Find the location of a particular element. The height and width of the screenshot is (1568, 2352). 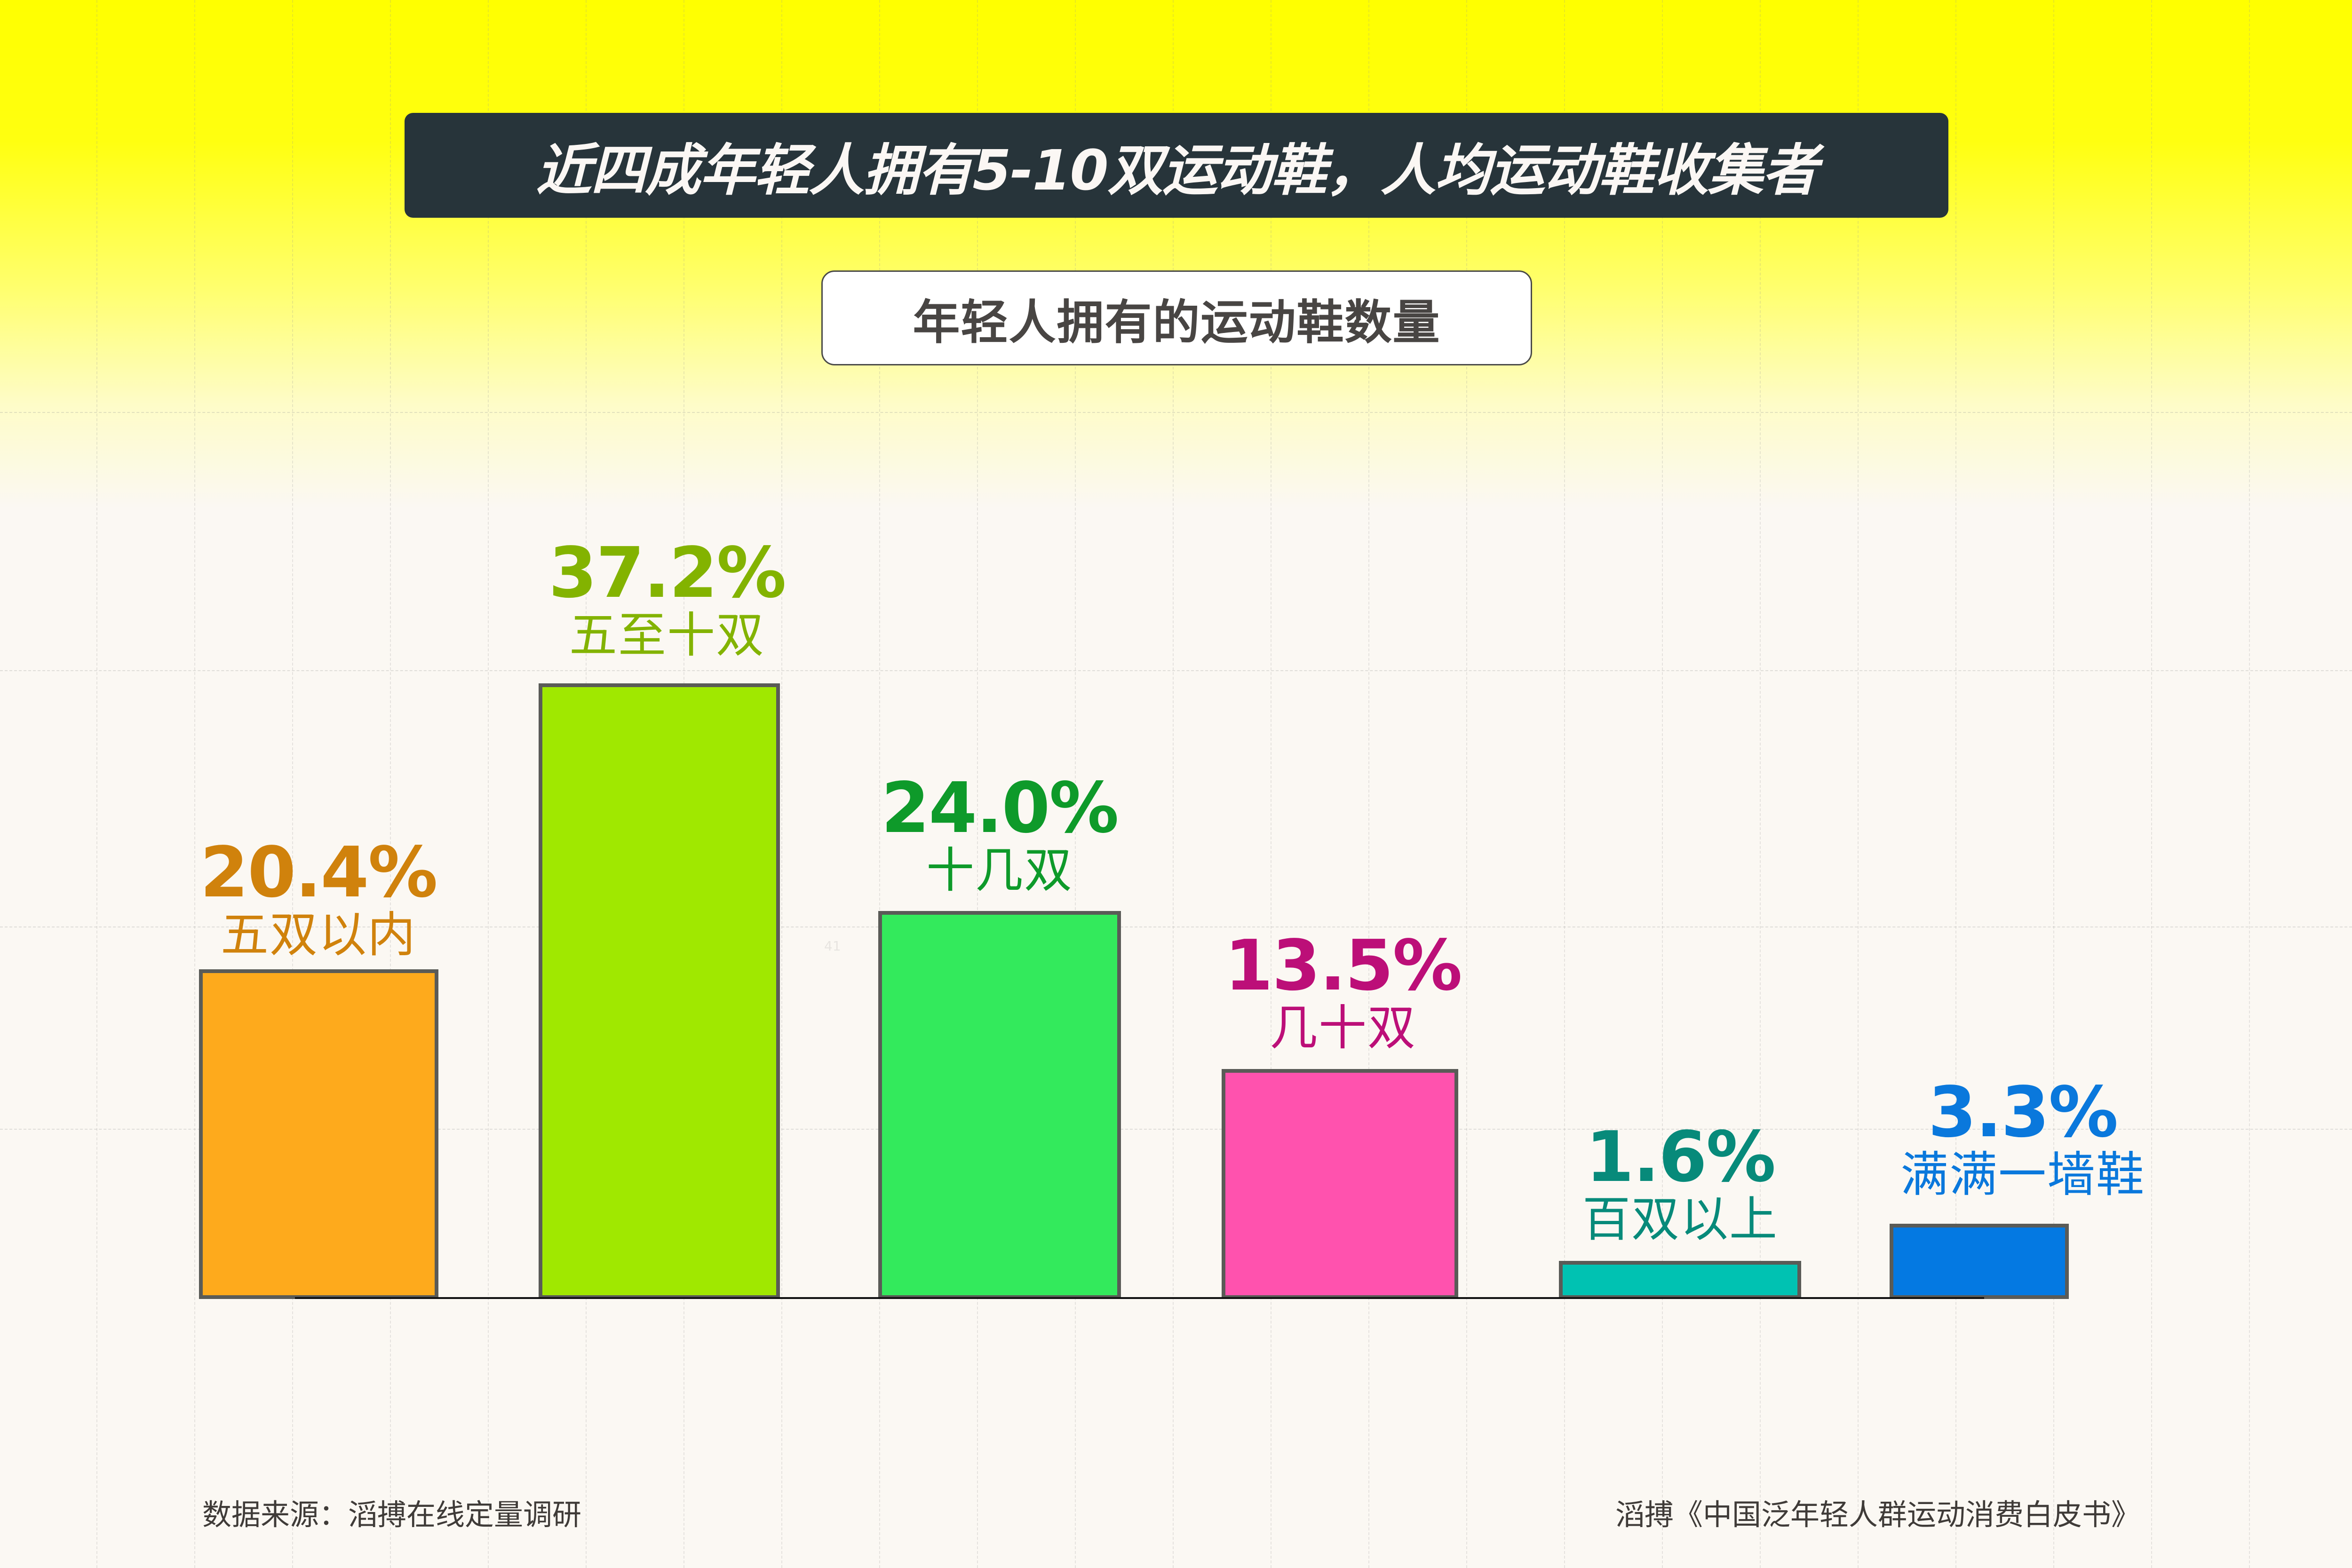

bar-category-label: 几十双 is located at coordinates (1343, 1028).